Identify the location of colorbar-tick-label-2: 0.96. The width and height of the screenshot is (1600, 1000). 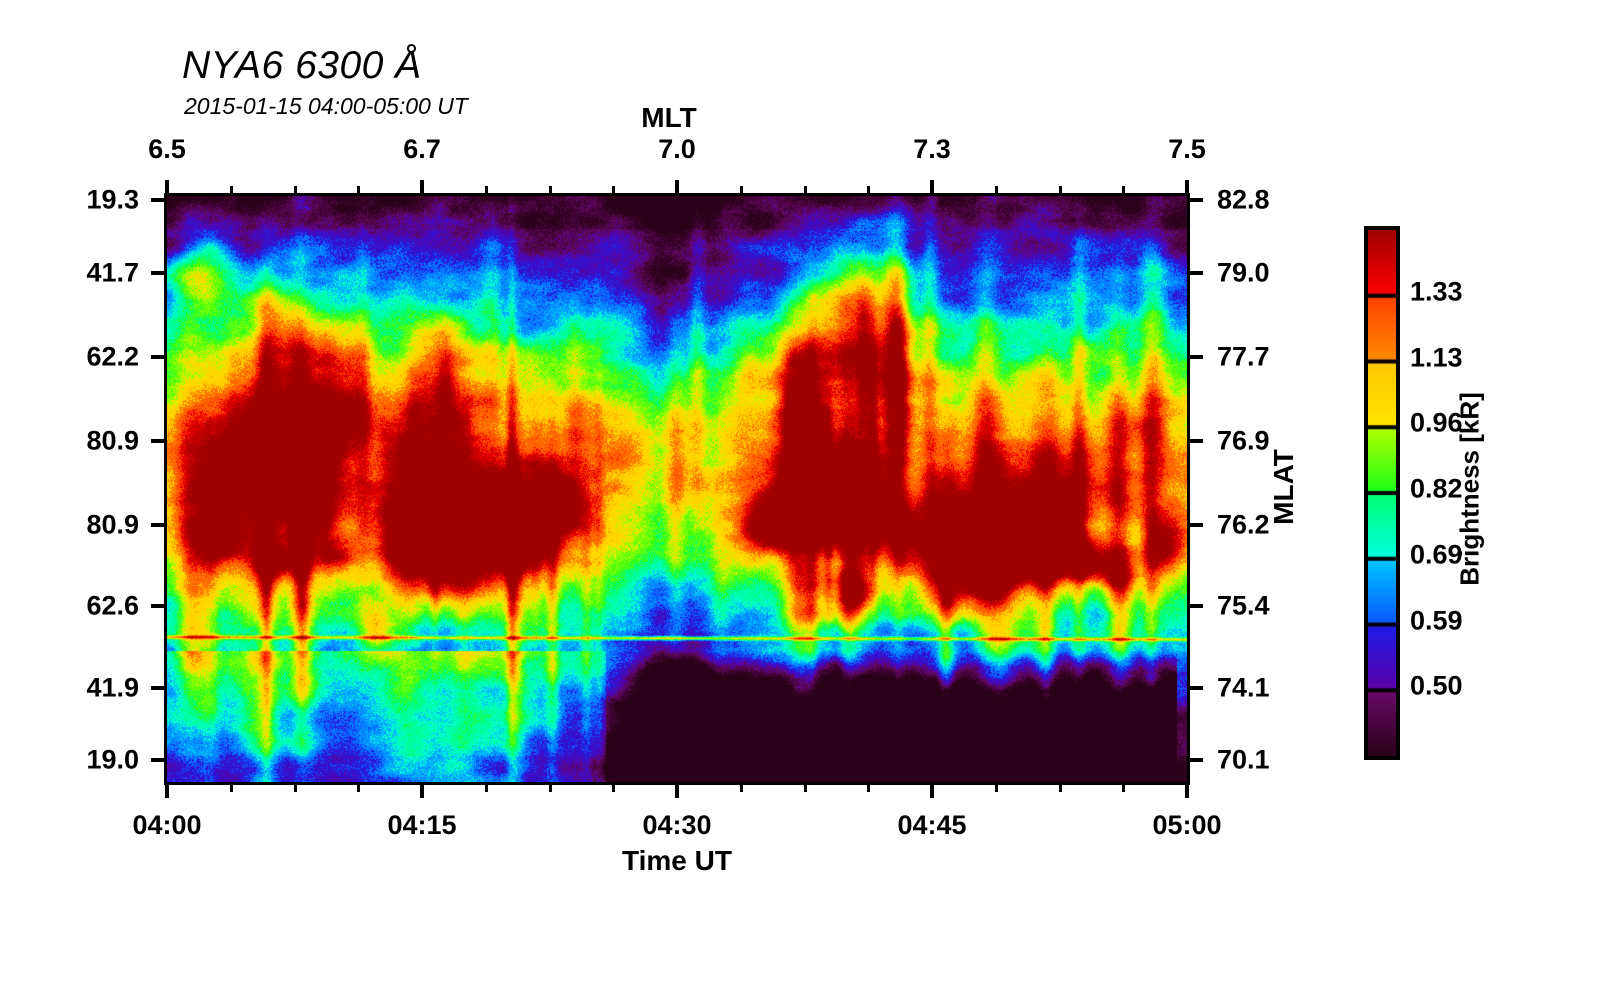
(1436, 422).